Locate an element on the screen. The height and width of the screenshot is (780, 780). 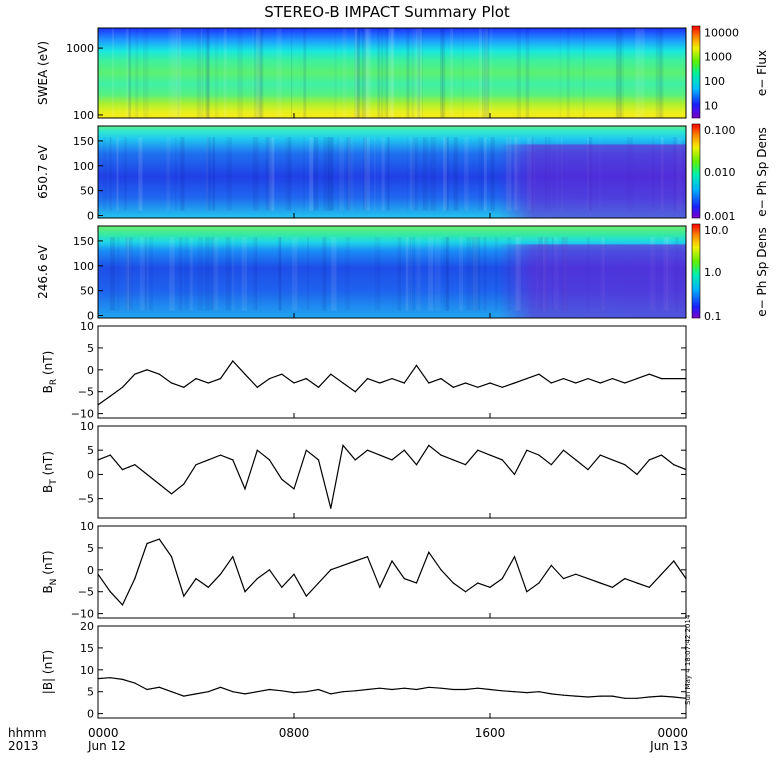
y-tick-label: 0 is located at coordinates (90, 474).